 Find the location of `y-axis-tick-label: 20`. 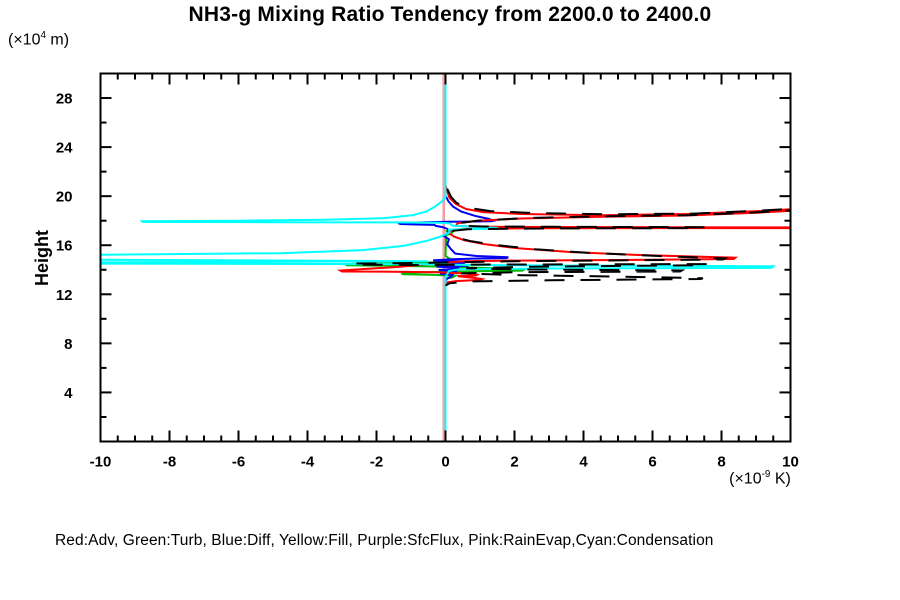

y-axis-tick-label: 20 is located at coordinates (64, 197).